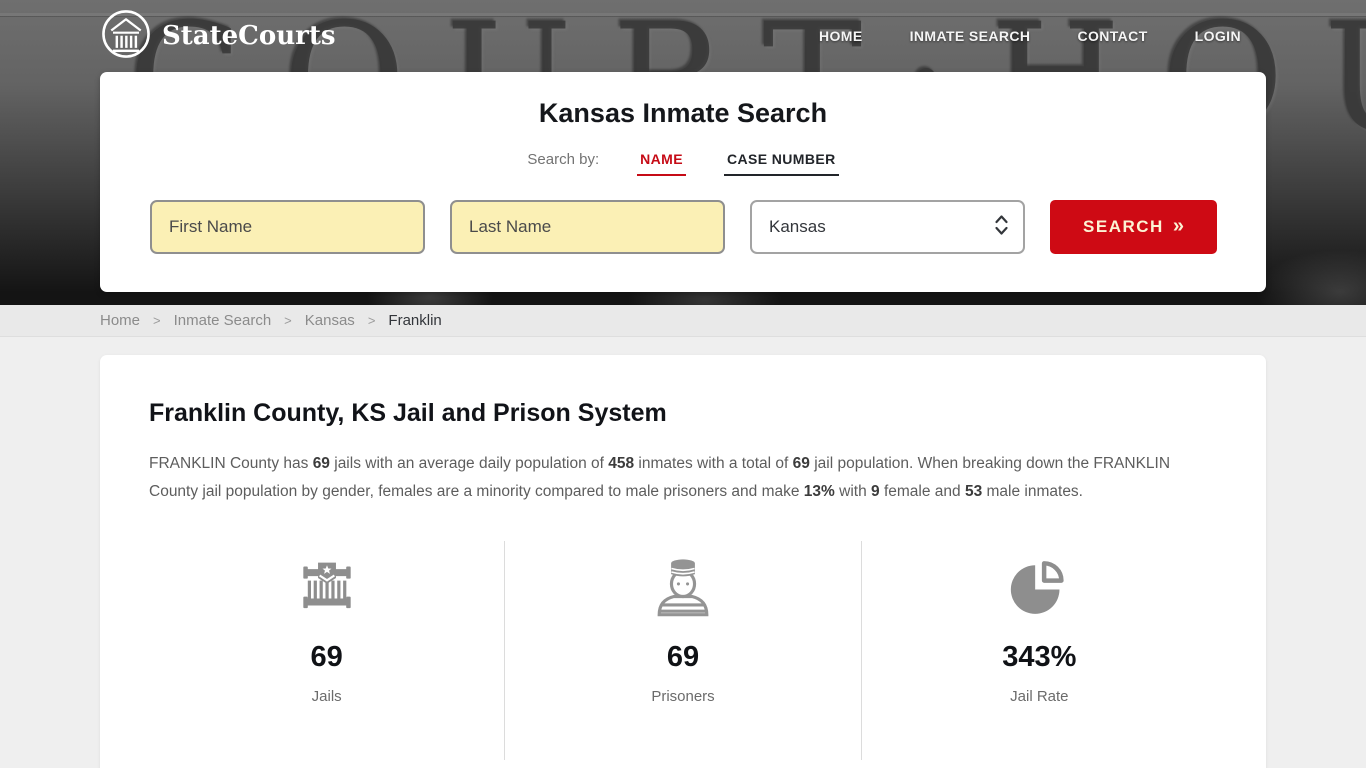  I want to click on brand-name: StateCourts, so click(249, 36).